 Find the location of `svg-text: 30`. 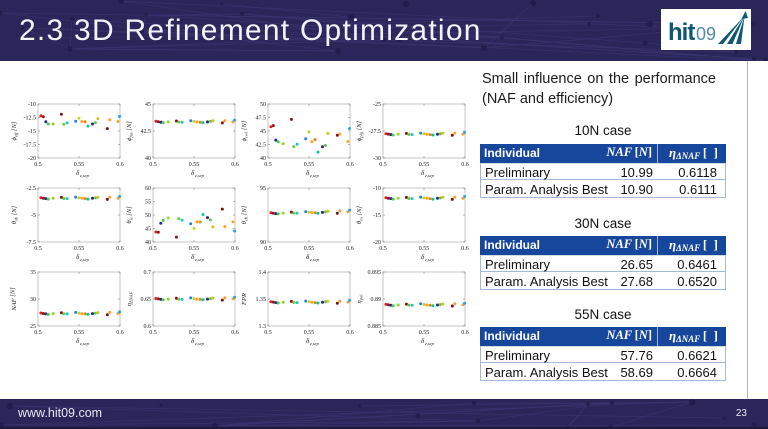

svg-text: 30 is located at coordinates (33, 300).